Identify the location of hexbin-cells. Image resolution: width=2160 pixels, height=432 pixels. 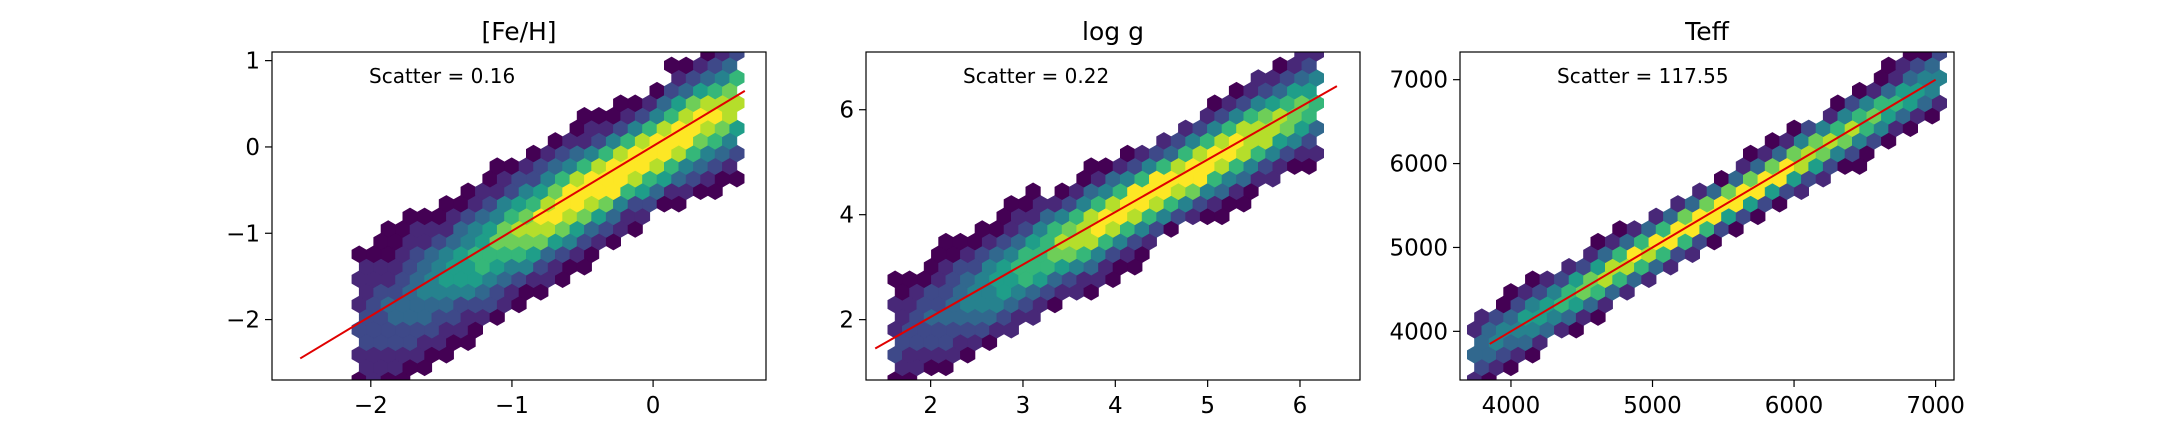
(548, 216).